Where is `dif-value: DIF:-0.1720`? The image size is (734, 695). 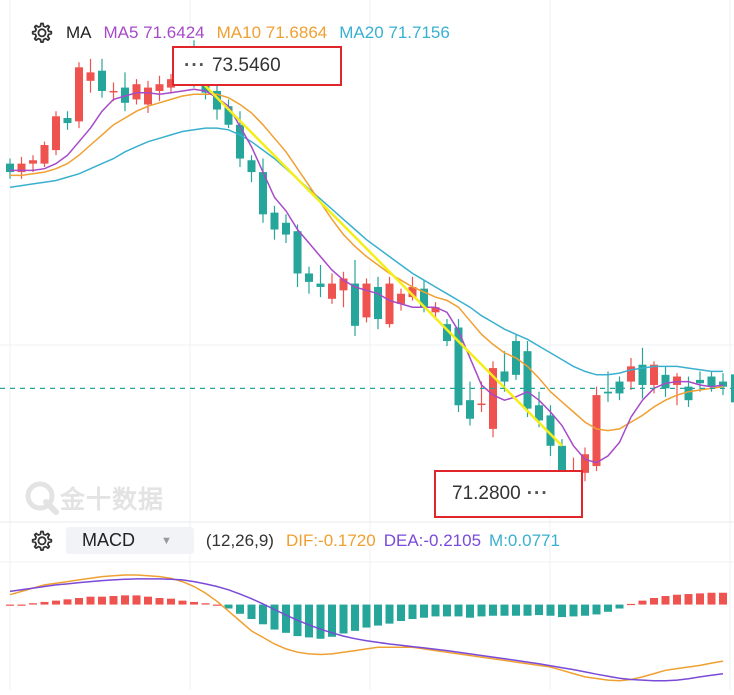 dif-value: DIF:-0.1720 is located at coordinates (330, 540).